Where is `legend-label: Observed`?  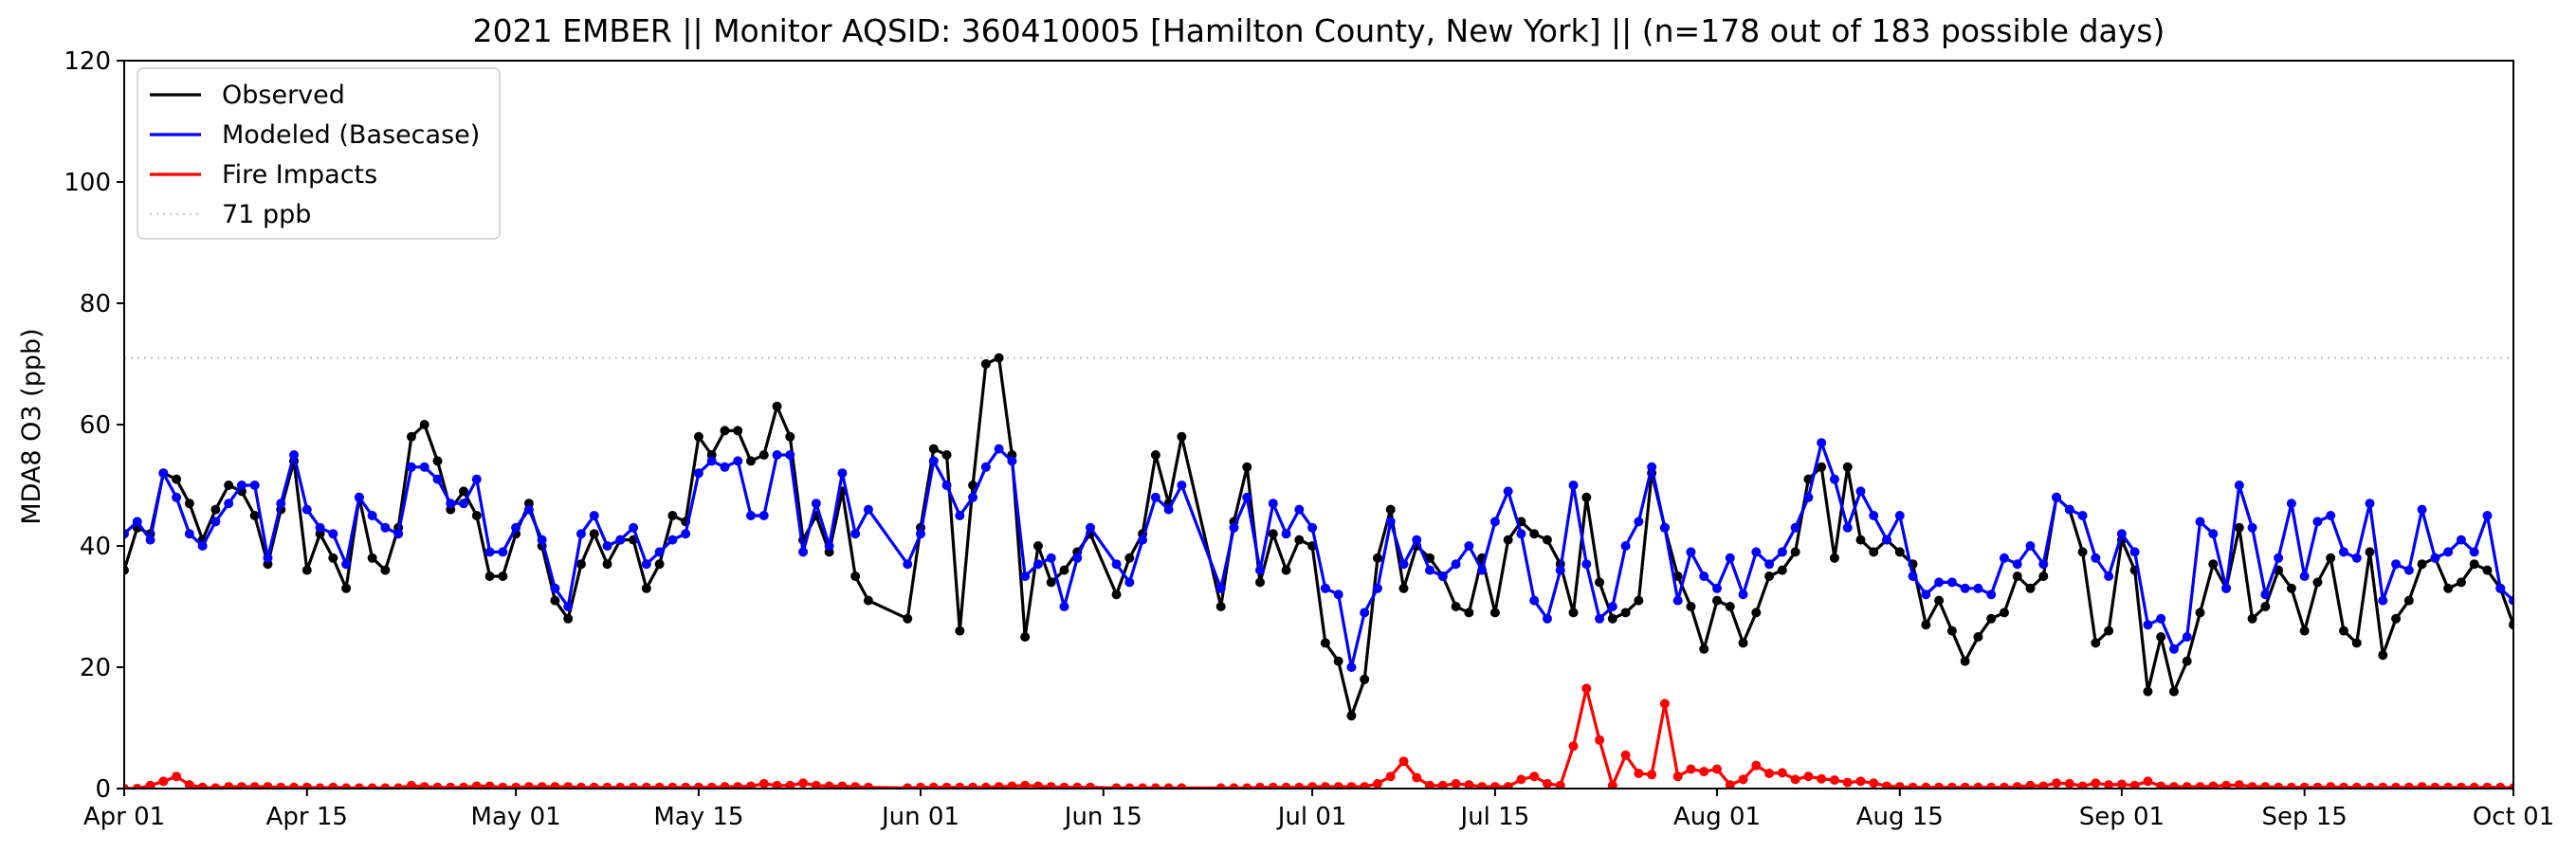 legend-label: Observed is located at coordinates (283, 95).